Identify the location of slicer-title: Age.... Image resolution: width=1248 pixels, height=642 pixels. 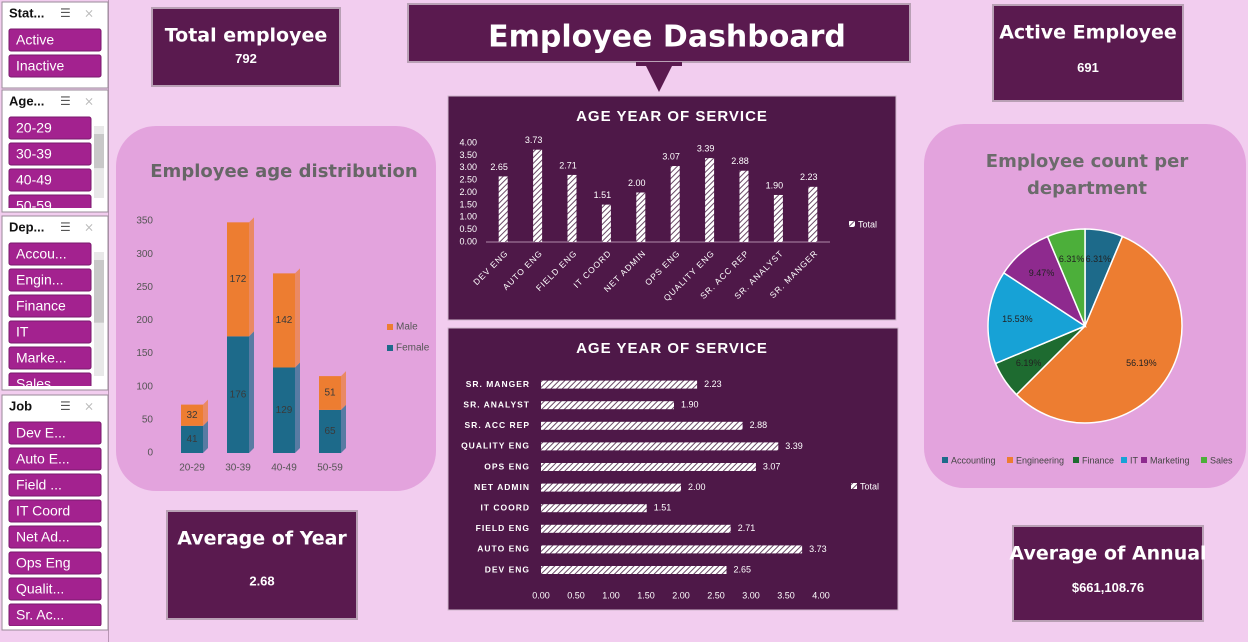
(26, 100).